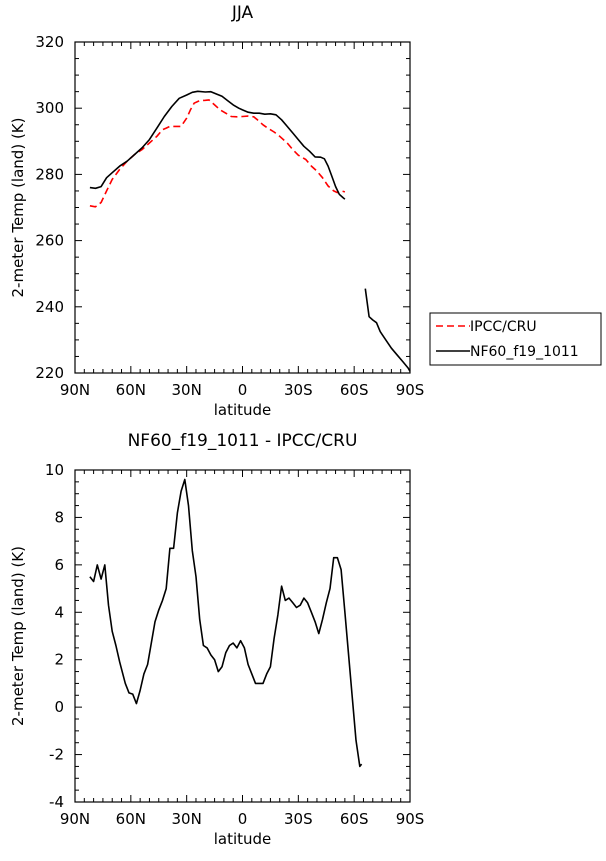 This screenshot has width=606, height=861. Describe the element at coordinates (131, 390) in the screenshot. I see `chart1-x-tick-label: 60N` at that location.